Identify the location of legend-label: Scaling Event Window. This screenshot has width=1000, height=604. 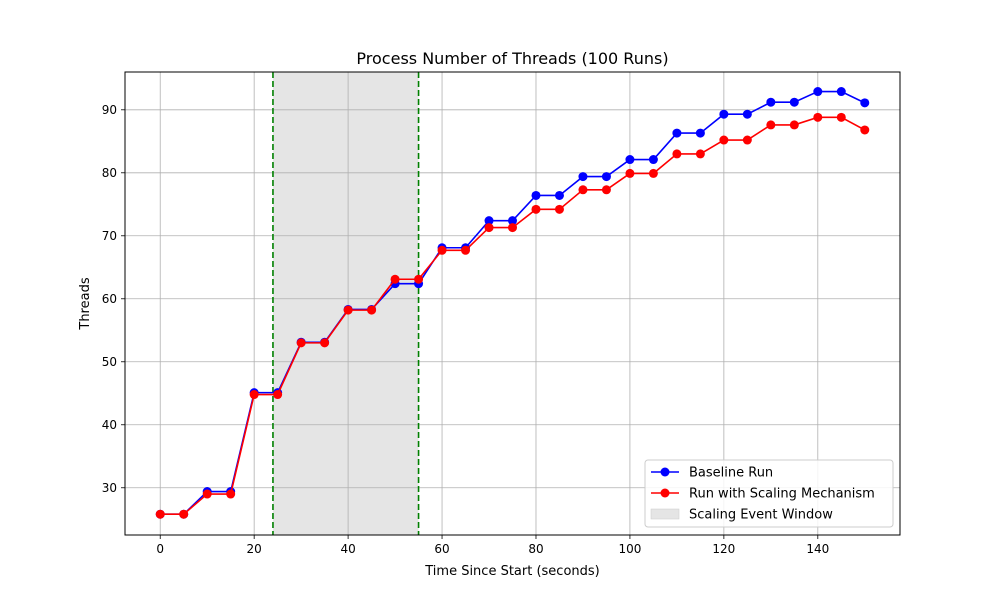
(761, 515).